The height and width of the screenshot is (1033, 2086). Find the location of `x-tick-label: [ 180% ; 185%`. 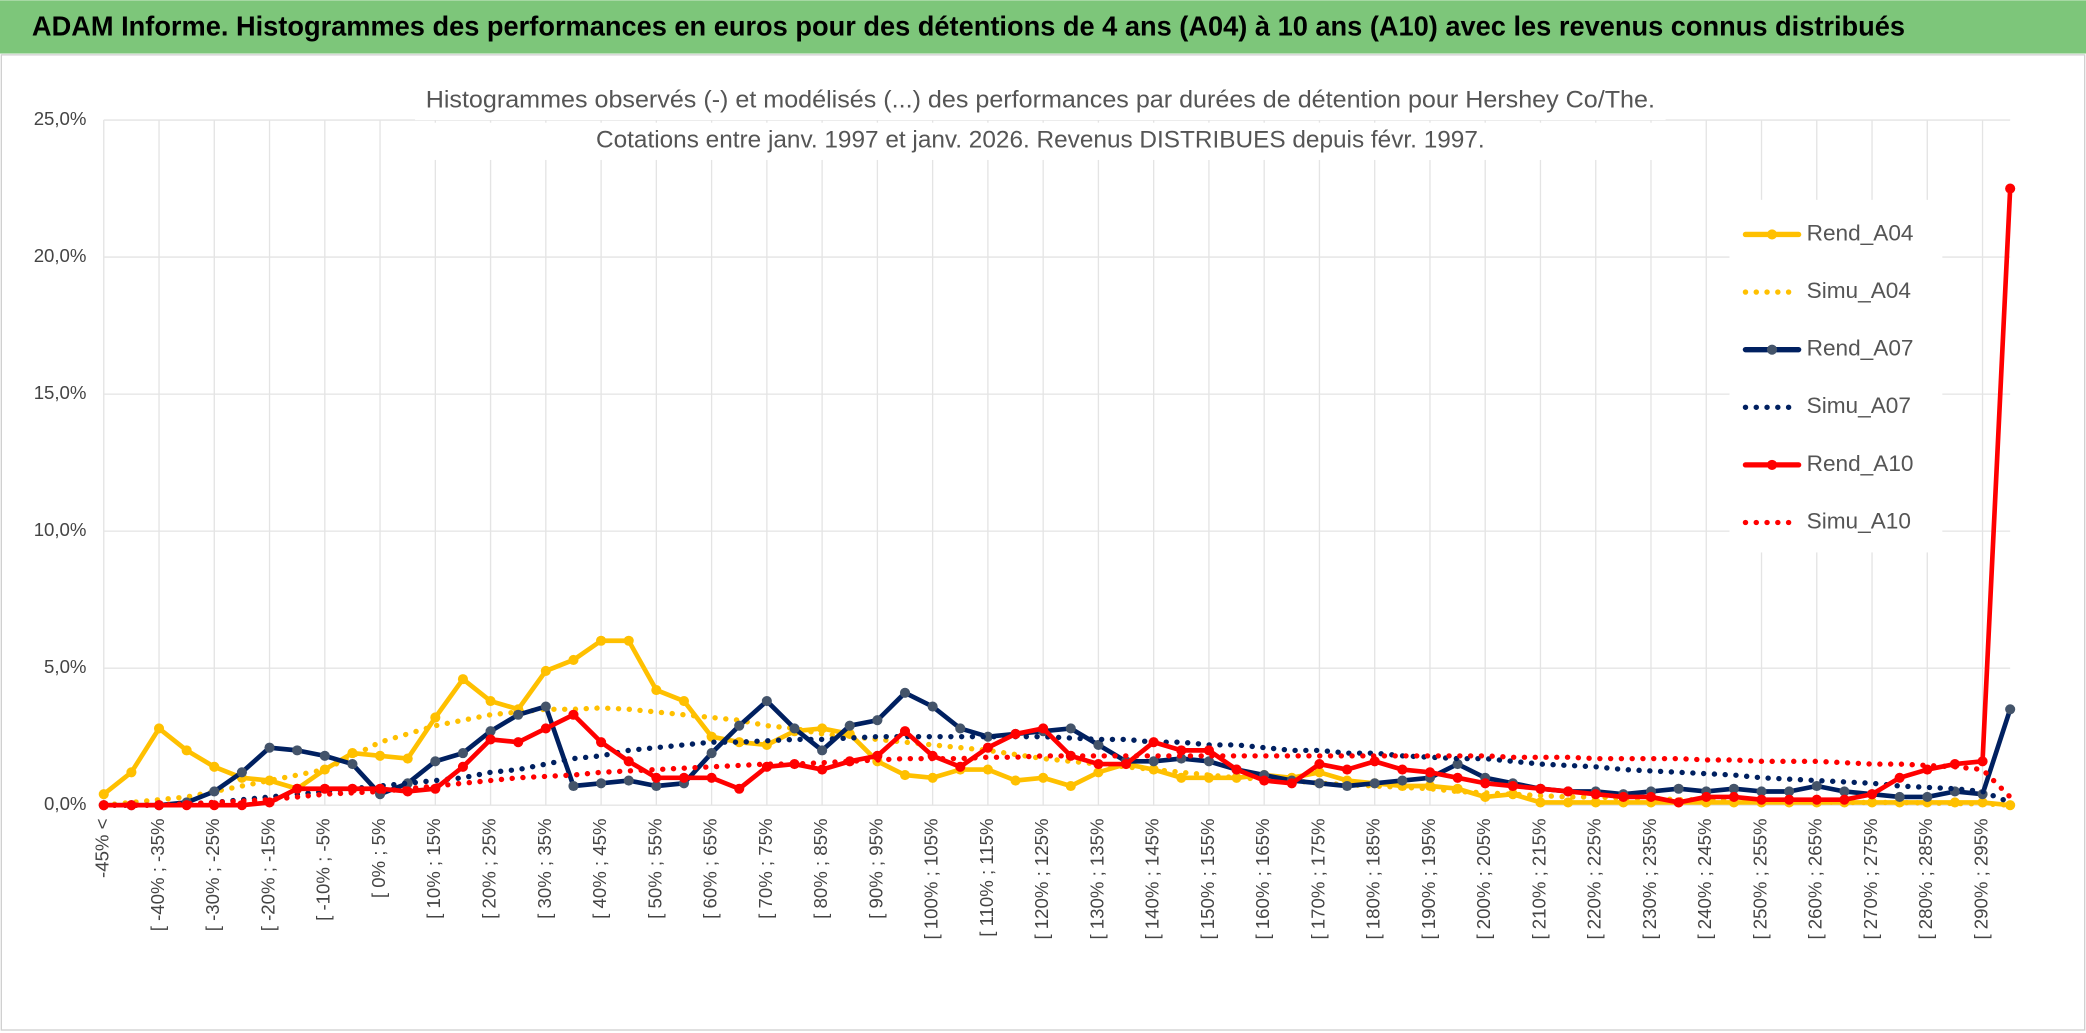

x-tick-label: [ 180% ; 185% is located at coordinates (1373, 878).